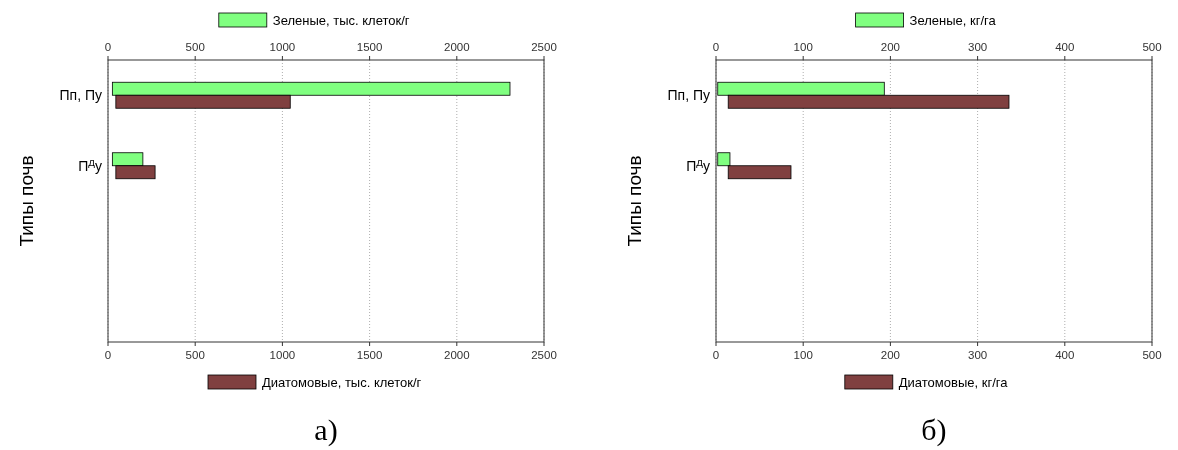 The image size is (1178, 450). What do you see at coordinates (369, 47) in the screenshot?
I see `x-tick-label: 1500` at bounding box center [369, 47].